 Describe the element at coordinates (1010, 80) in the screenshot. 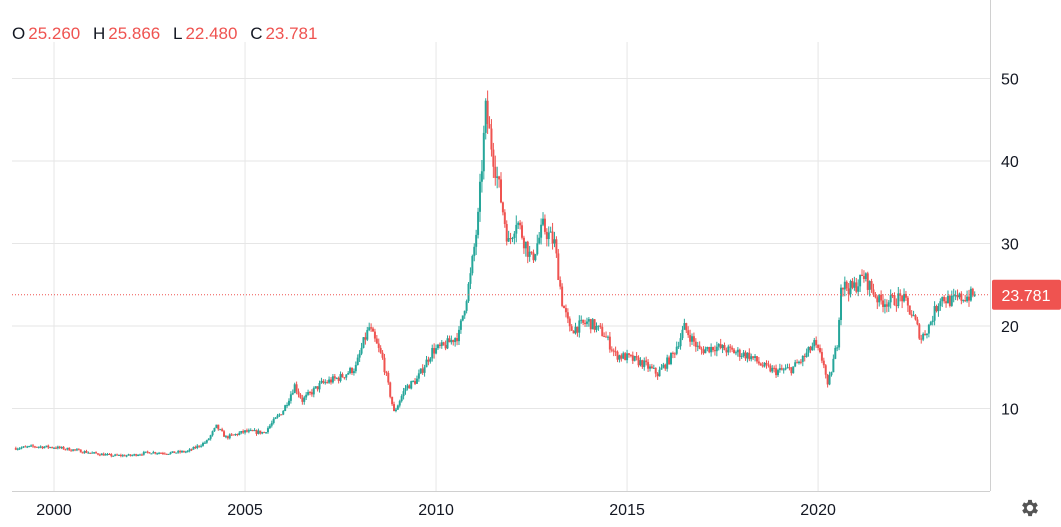

I see `y-tick-label: 50` at that location.